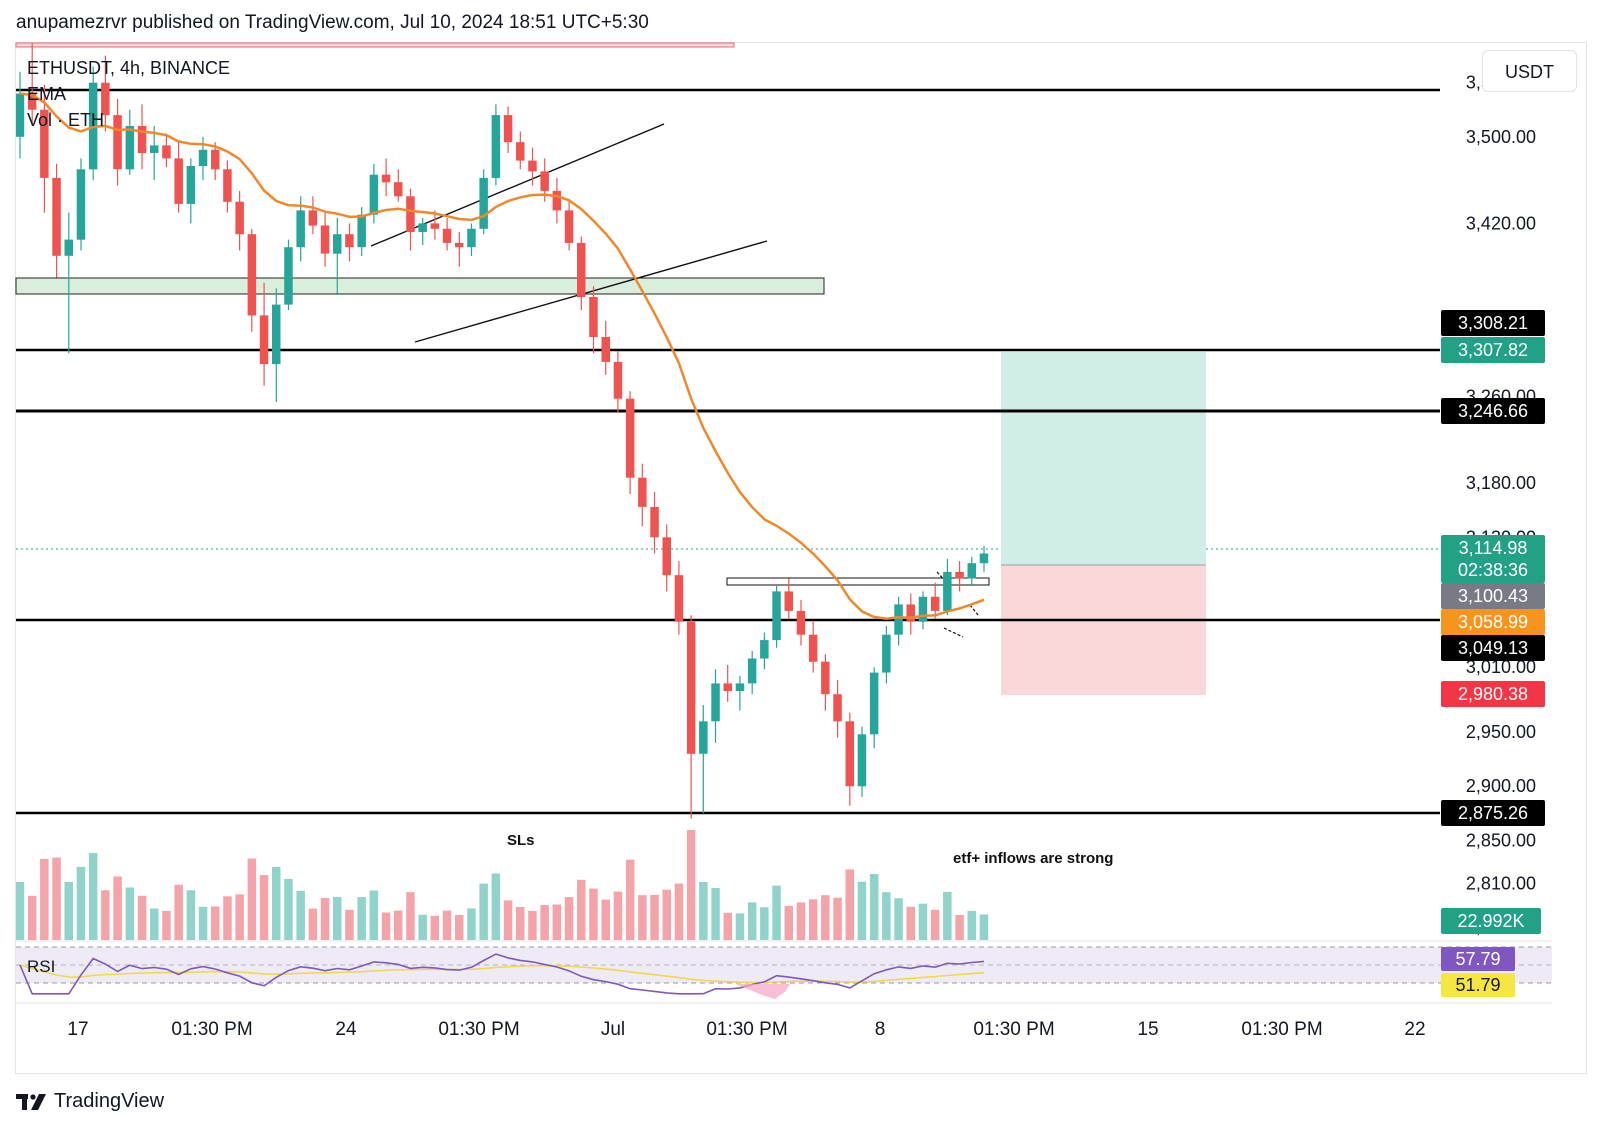 The width and height of the screenshot is (1600, 1126). What do you see at coordinates (47, 94) in the screenshot?
I see `legend-ema: EMA` at bounding box center [47, 94].